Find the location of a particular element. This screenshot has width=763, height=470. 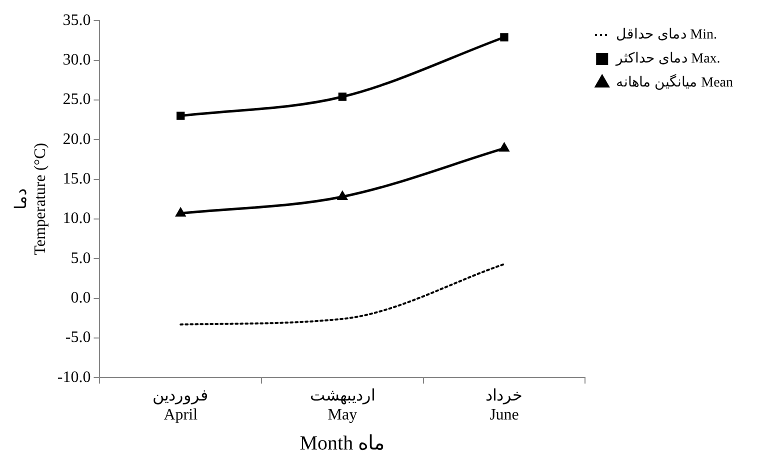

y-tick-label: 0.0 is located at coordinates (80, 297).